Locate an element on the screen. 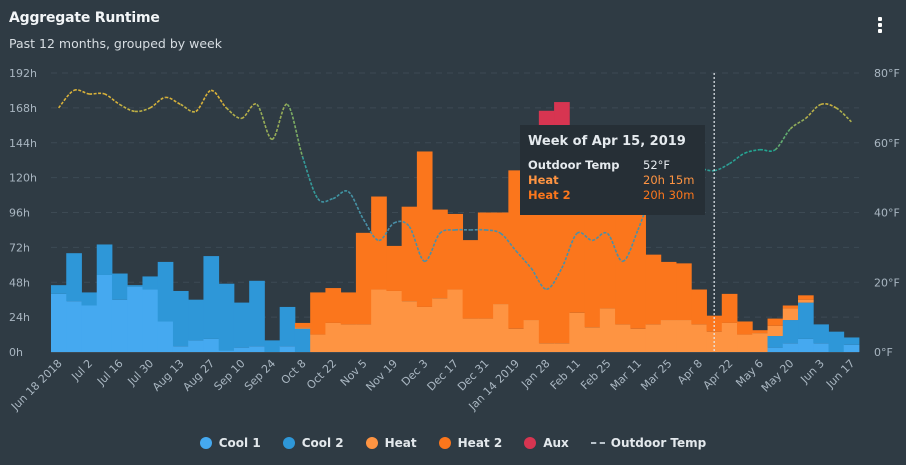 Image resolution: width=906 pixels, height=465 pixels. legend-item-cool-1: Cool 1 is located at coordinates (230, 443).